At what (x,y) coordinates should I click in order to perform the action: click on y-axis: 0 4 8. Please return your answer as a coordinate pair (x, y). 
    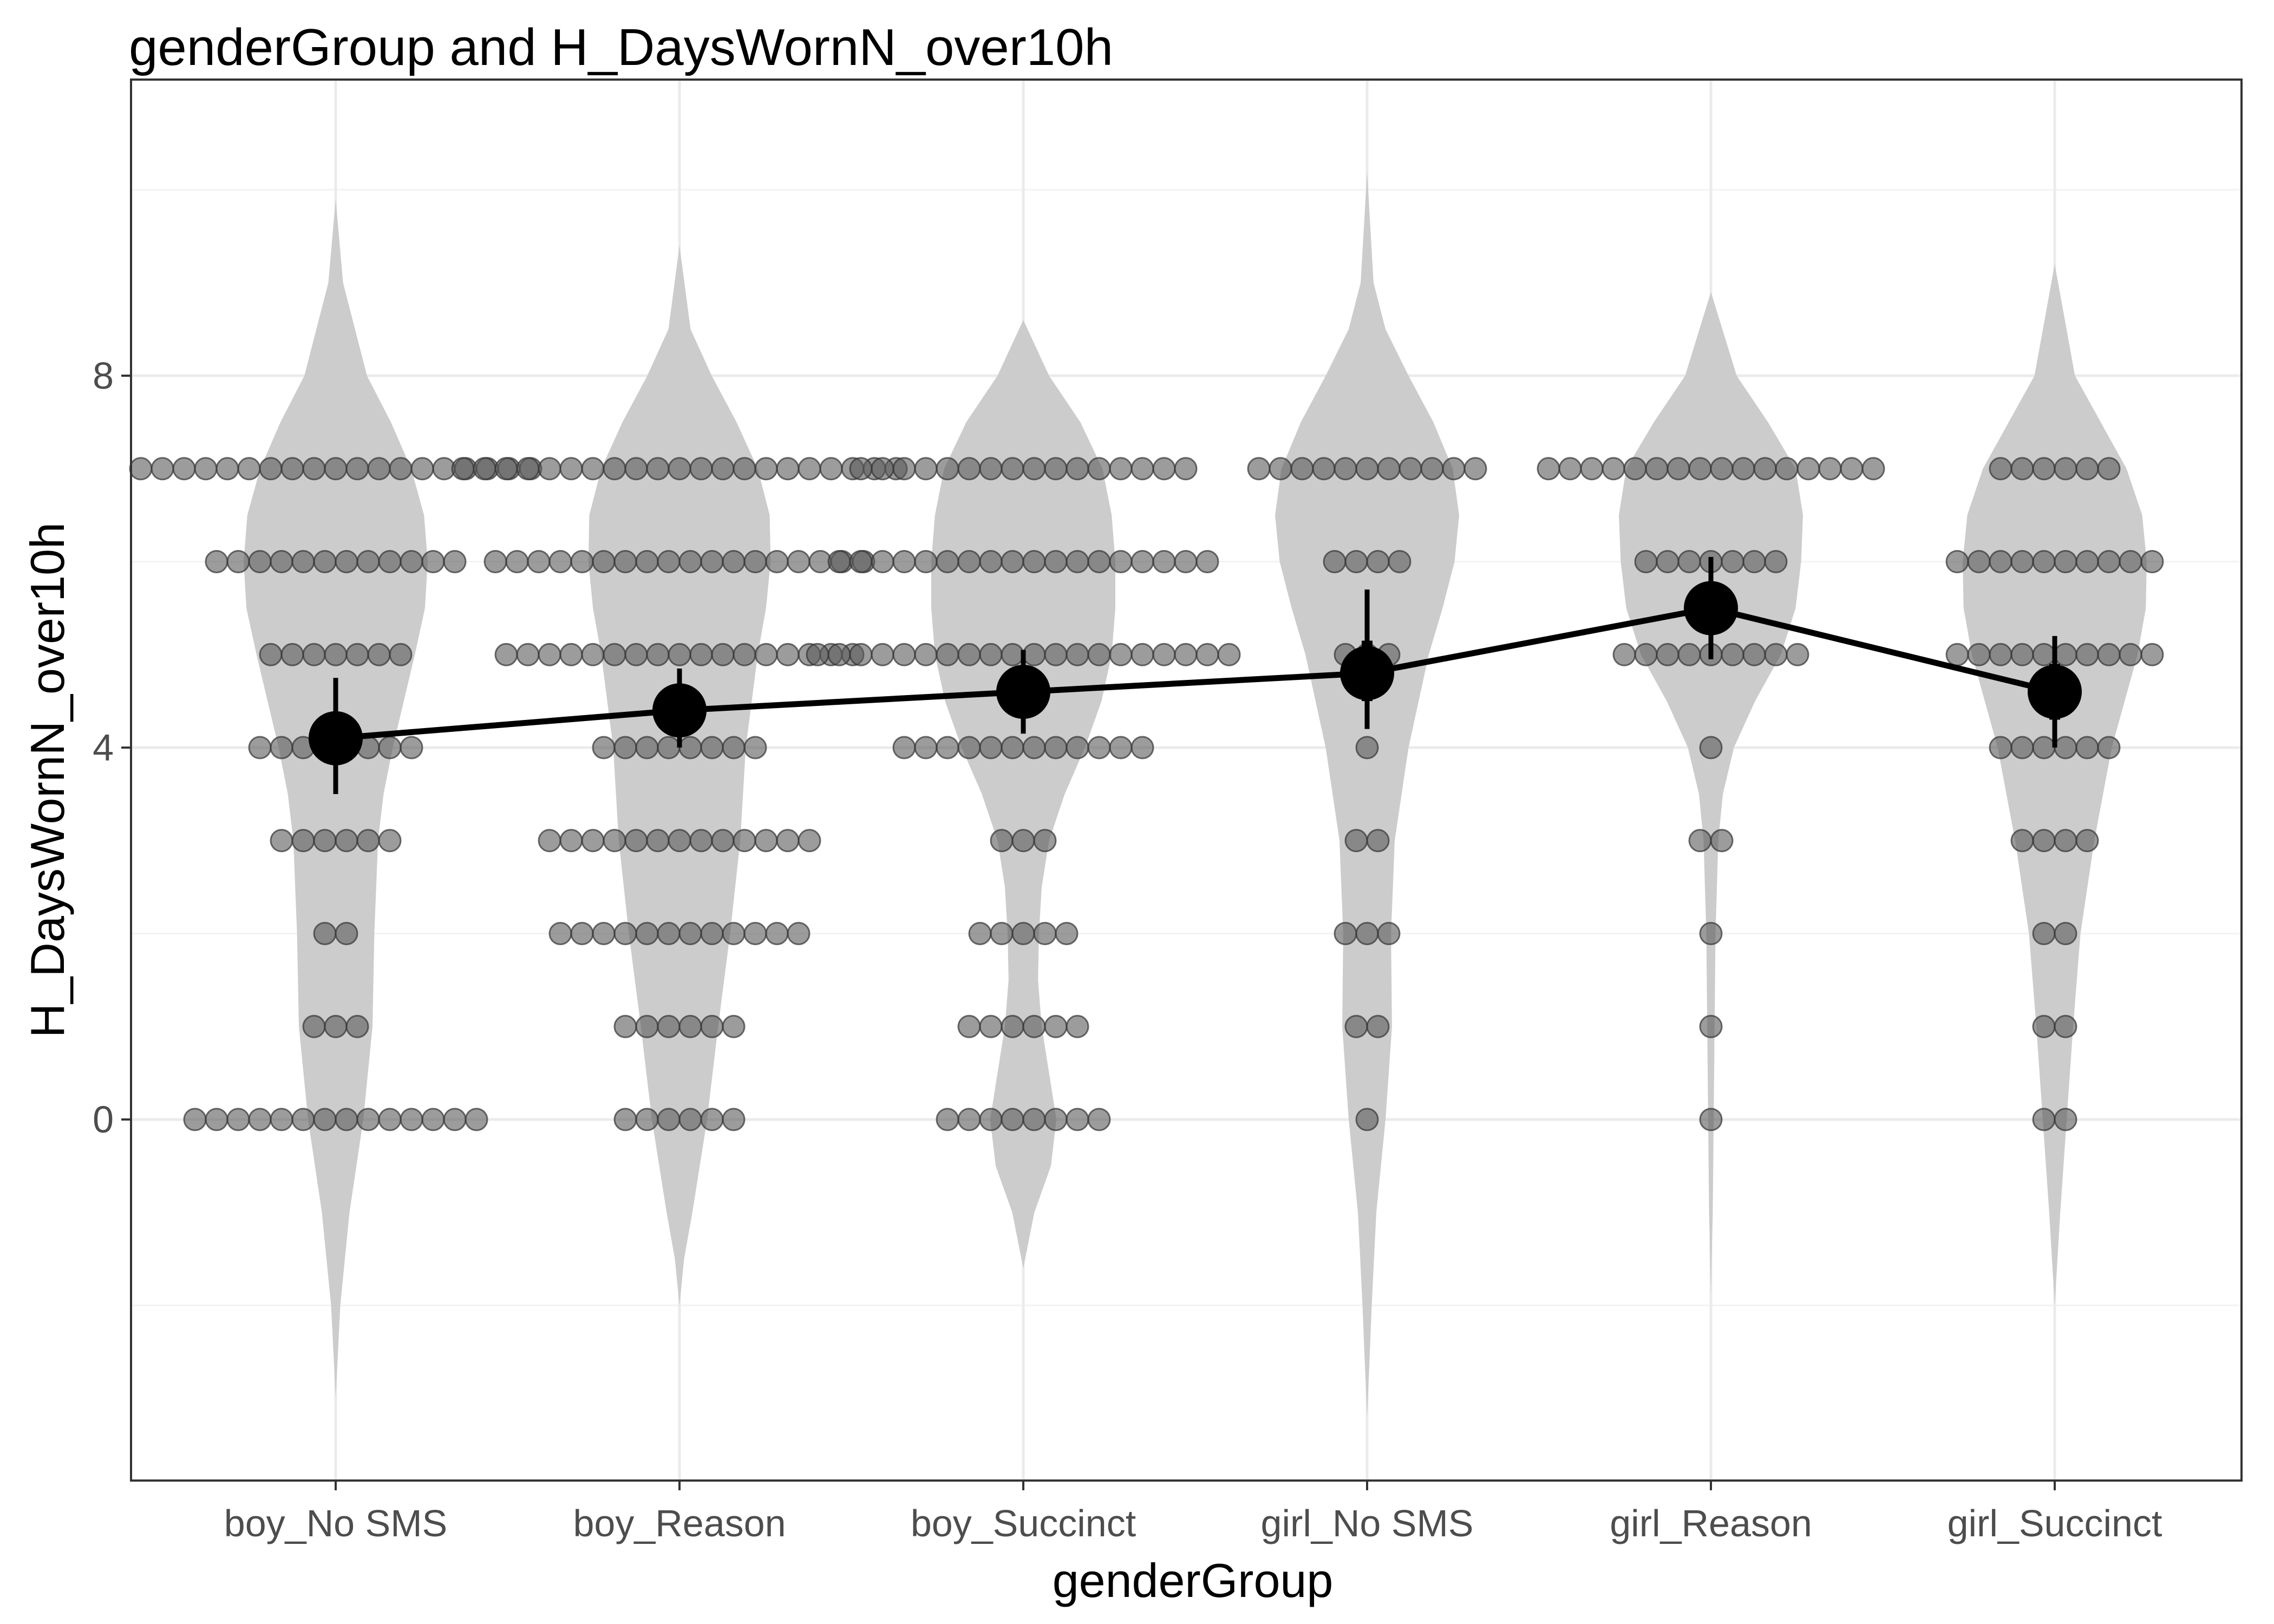
    Looking at the image, I should click on (112, 748).